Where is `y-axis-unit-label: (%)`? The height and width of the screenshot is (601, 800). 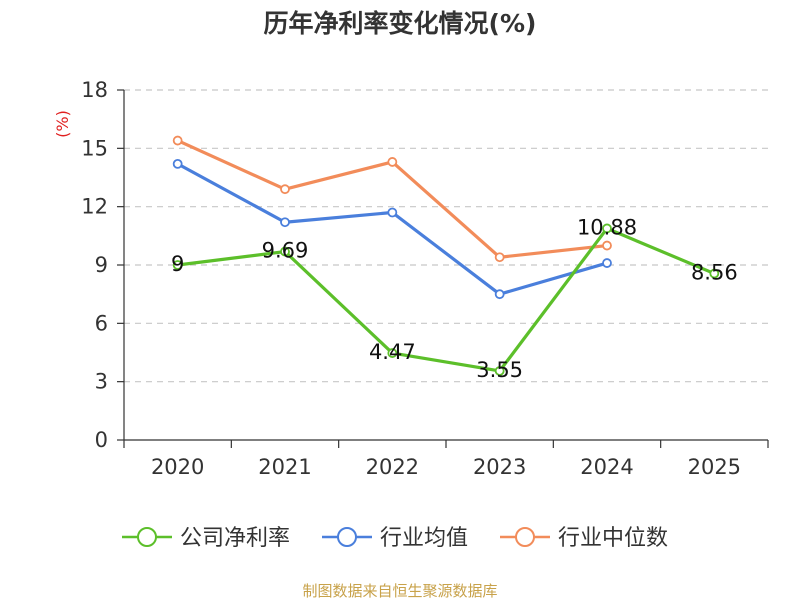
y-axis-unit-label: (%) is located at coordinates (62, 124).